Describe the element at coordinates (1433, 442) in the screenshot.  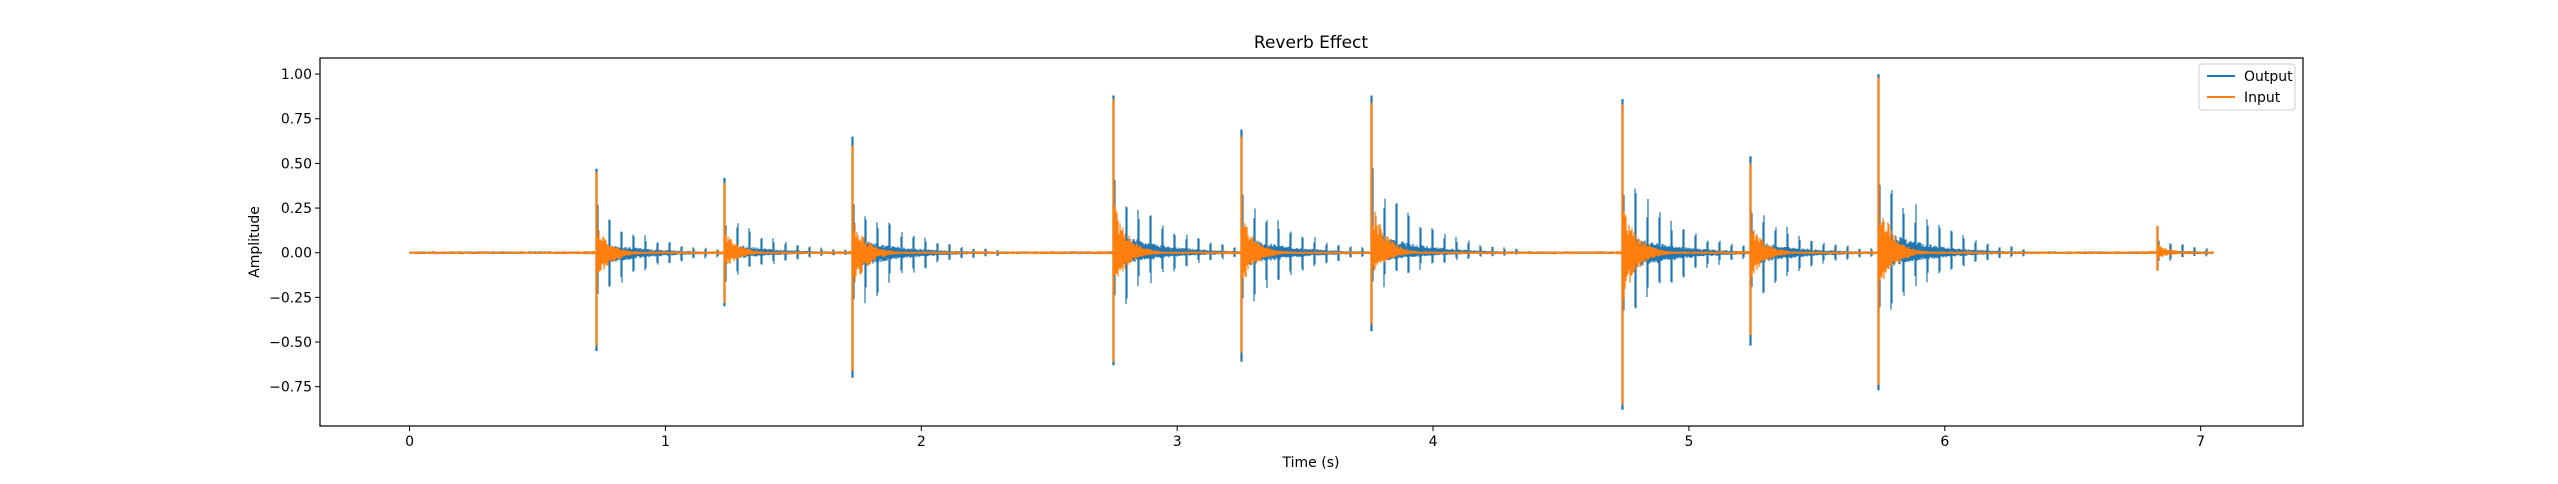
I see `x-tick-label: 4` at that location.